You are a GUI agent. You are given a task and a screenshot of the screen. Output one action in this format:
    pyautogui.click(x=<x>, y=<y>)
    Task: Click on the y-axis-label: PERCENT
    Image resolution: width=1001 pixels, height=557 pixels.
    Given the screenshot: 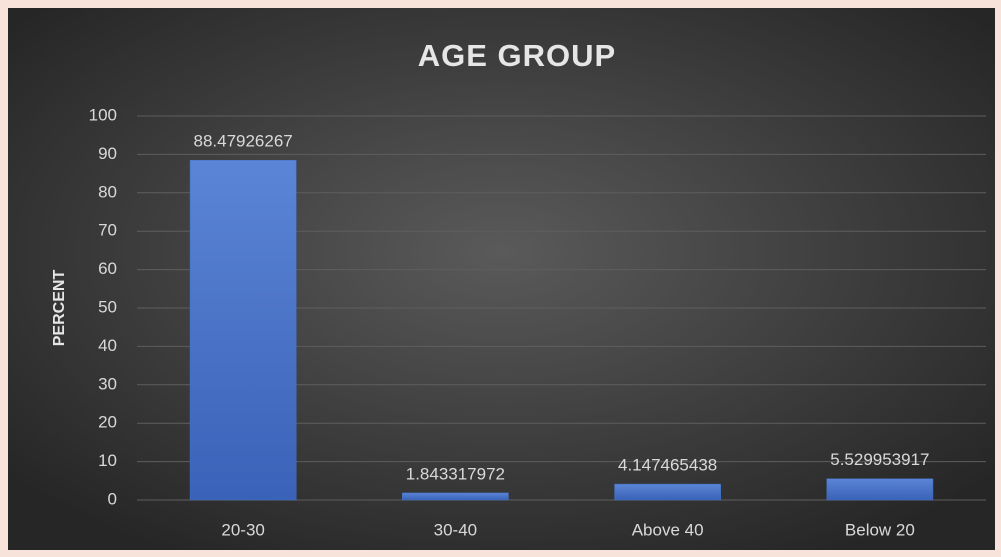 What is the action you would take?
    pyautogui.click(x=59, y=308)
    